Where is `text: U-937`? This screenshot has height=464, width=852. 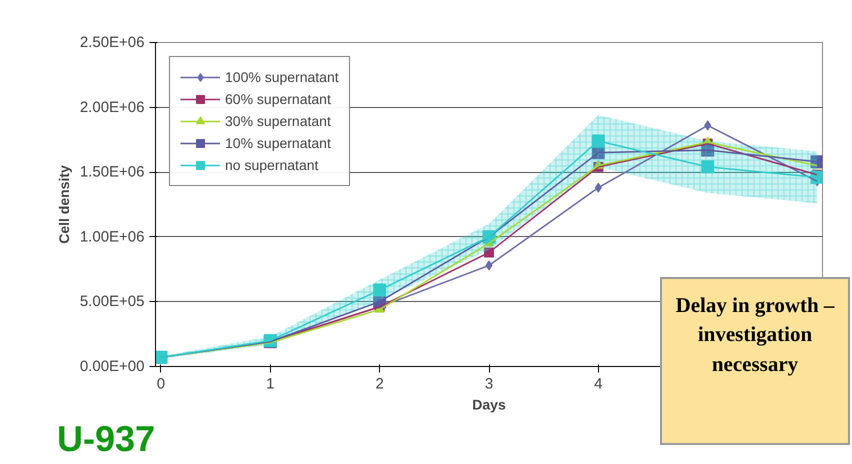
text: U-937 is located at coordinates (106, 439).